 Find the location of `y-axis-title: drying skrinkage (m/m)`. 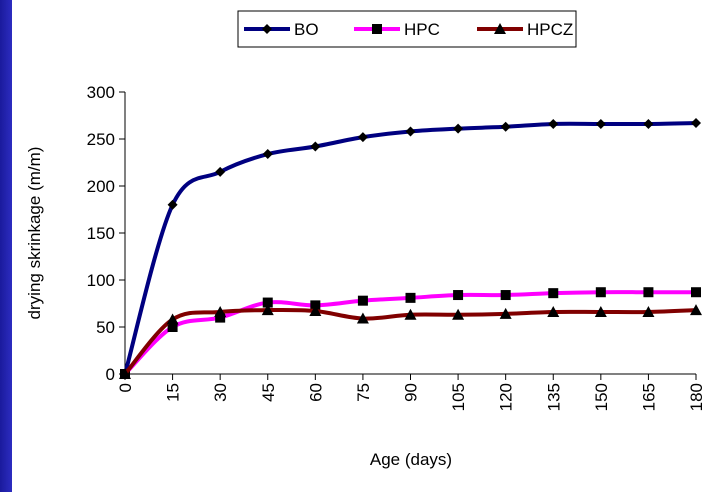

y-axis-title: drying skrinkage (m/m) is located at coordinates (34, 233).